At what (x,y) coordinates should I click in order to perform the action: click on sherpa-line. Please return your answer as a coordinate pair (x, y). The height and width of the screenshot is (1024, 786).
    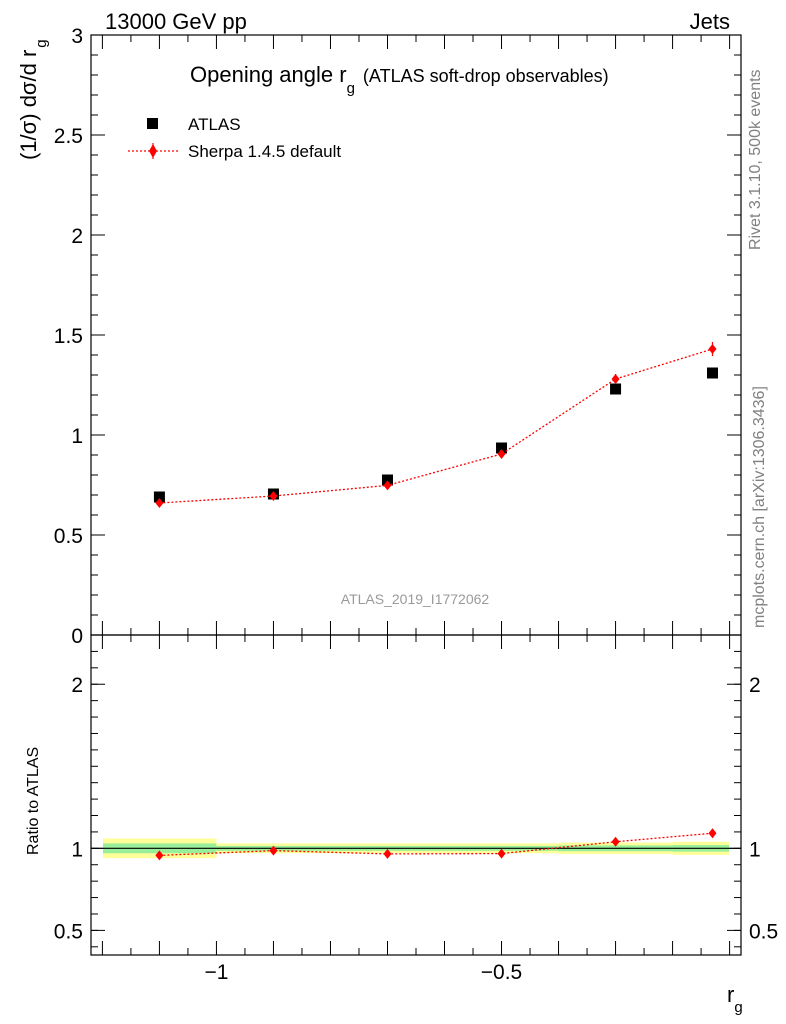
    Looking at the image, I should click on (436, 426).